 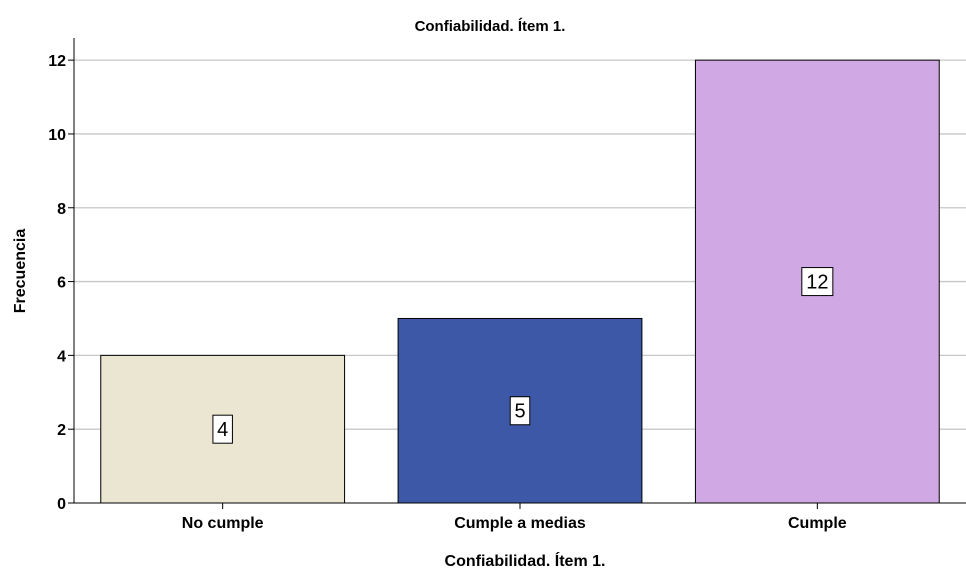 I want to click on chart-title: Confiabilidad. Ítem 1., so click(x=490, y=26).